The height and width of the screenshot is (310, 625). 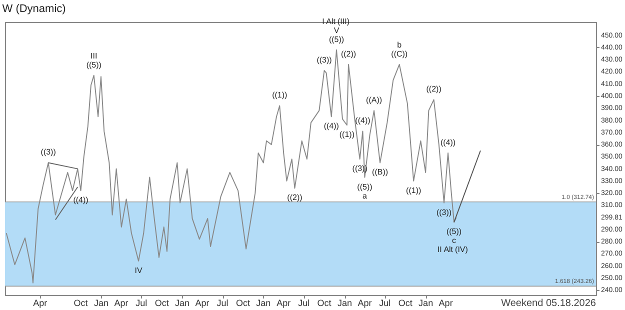 I want to click on annotation: ((A)), so click(x=374, y=100).